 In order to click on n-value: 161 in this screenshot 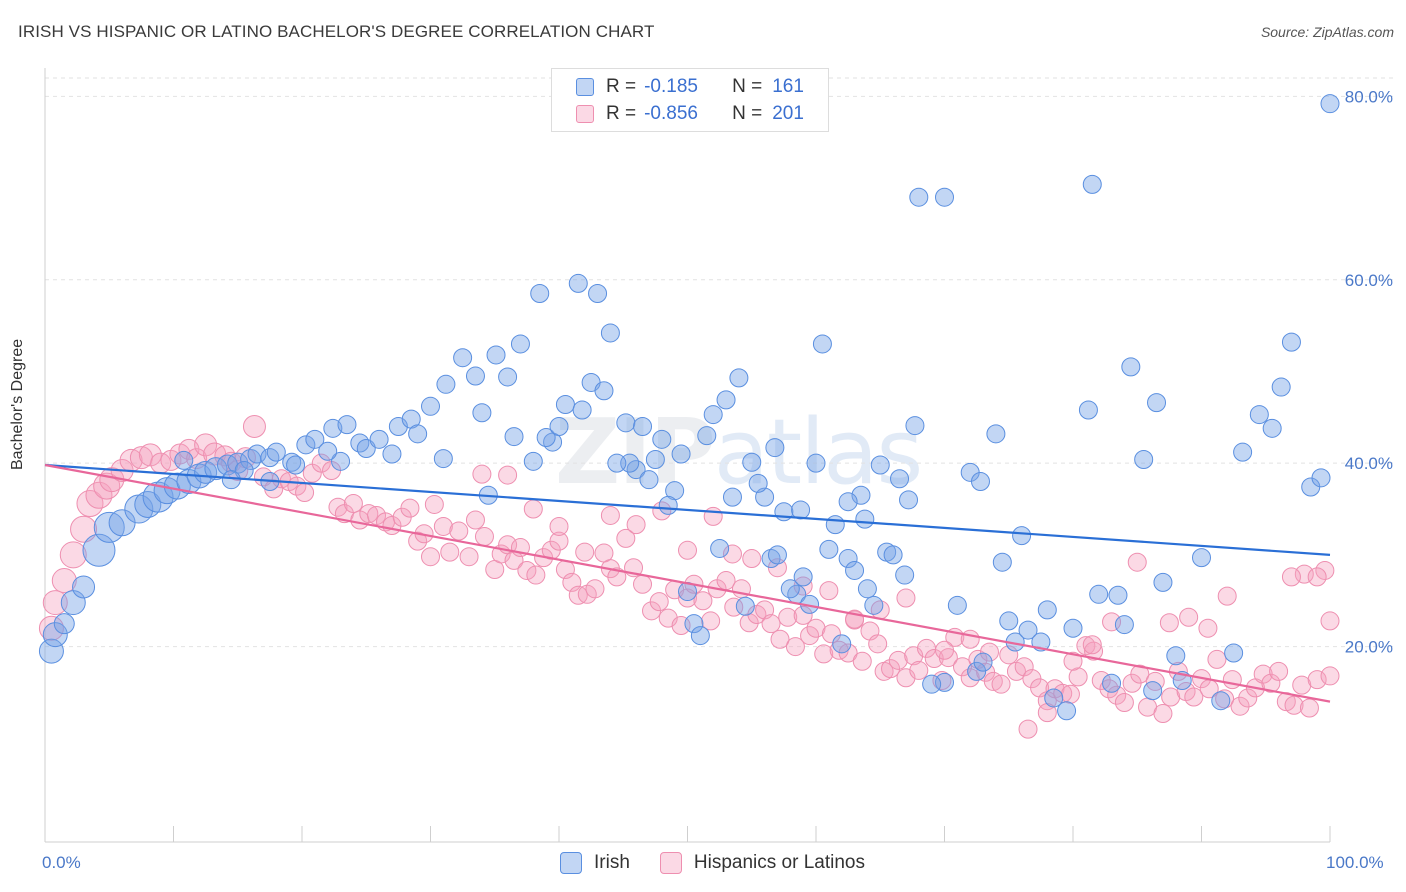, I will do `click(788, 86)`.